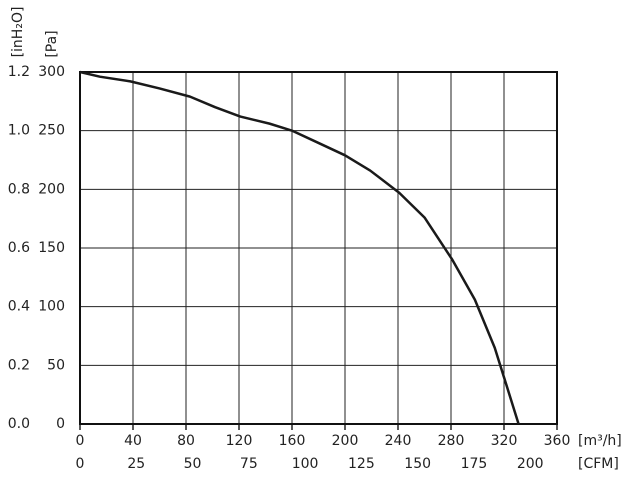  What do you see at coordinates (51, 248) in the screenshot?
I see `y-tick-label: 150` at bounding box center [51, 248].